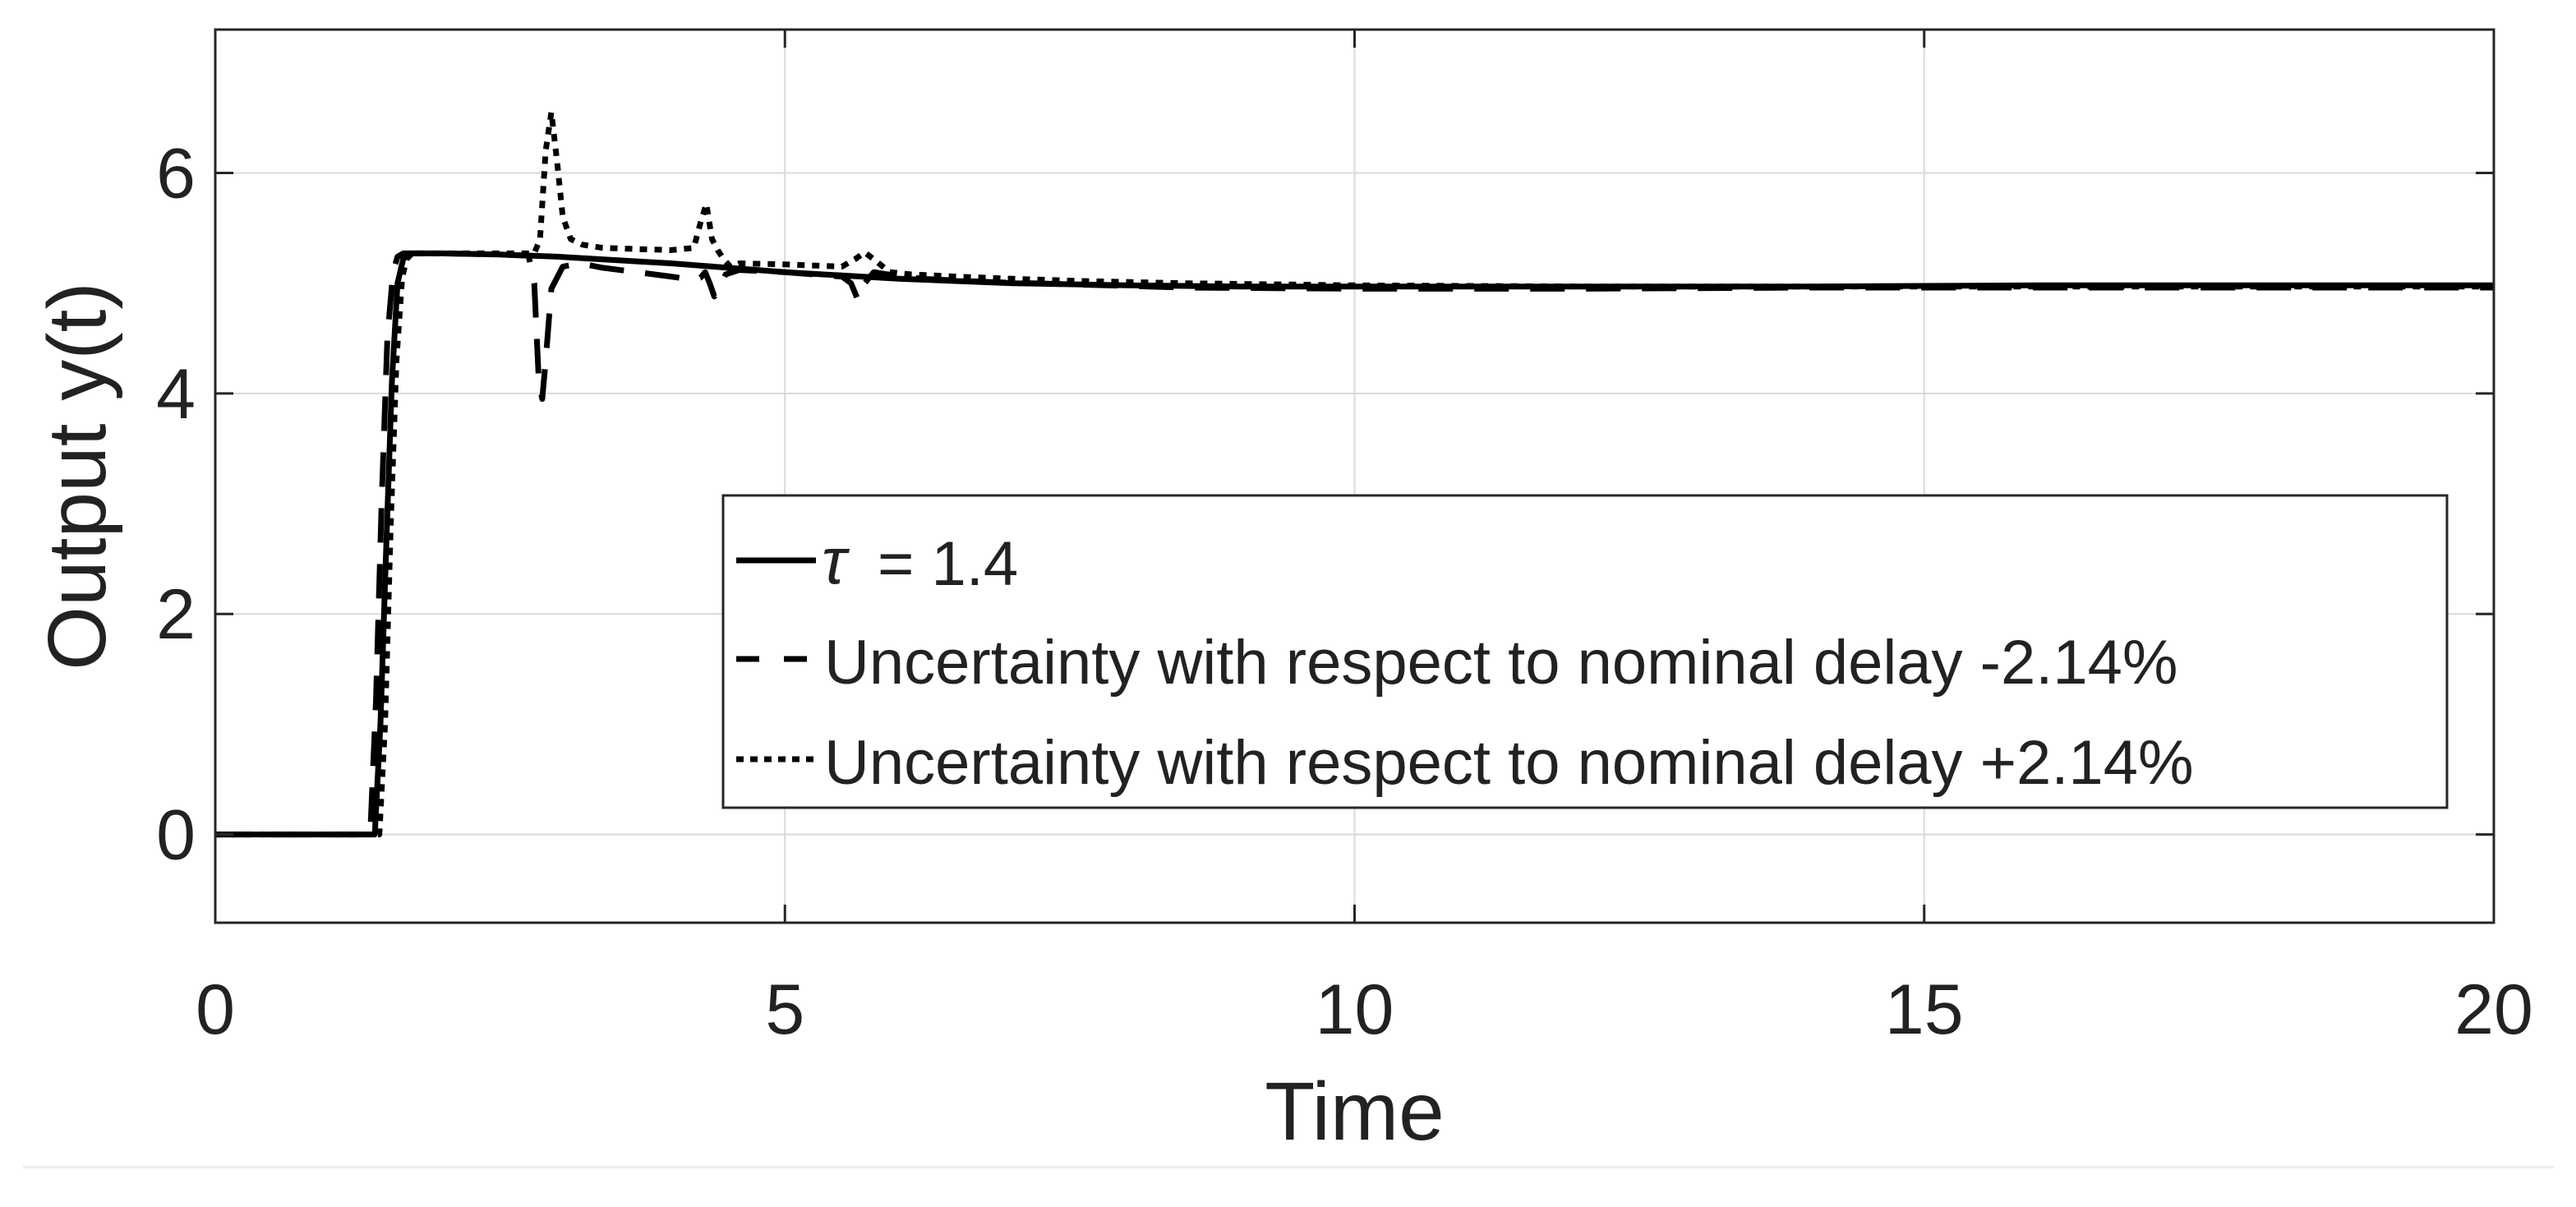 This screenshot has height=1207, width=2576. Describe the element at coordinates (836, 560) in the screenshot. I see `legend-symbol: τ` at that location.